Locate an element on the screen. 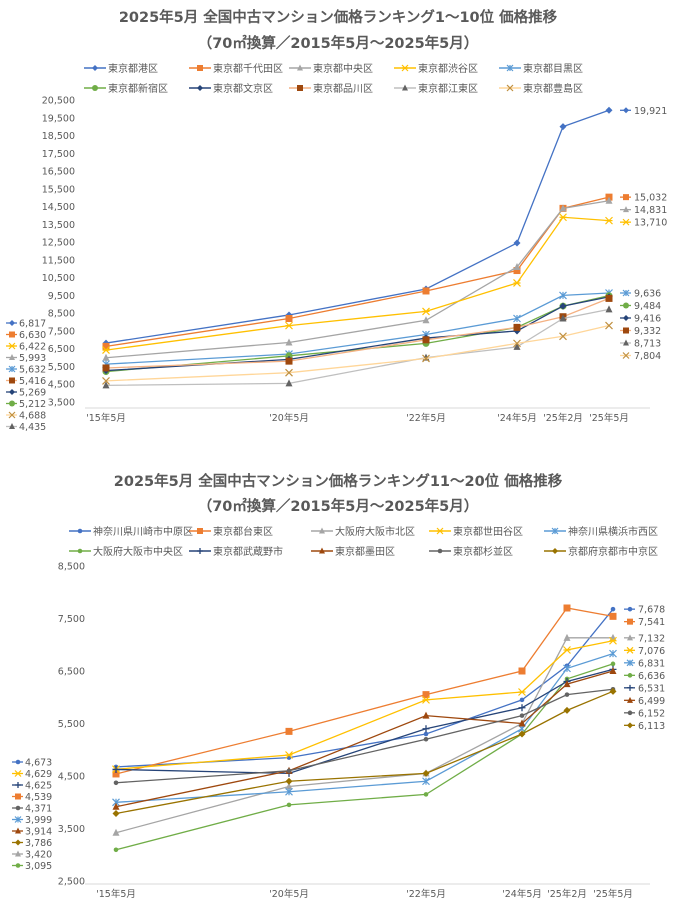 The height and width of the screenshot is (916, 676). y-tick-label: 14,500 is located at coordinates (58, 207).